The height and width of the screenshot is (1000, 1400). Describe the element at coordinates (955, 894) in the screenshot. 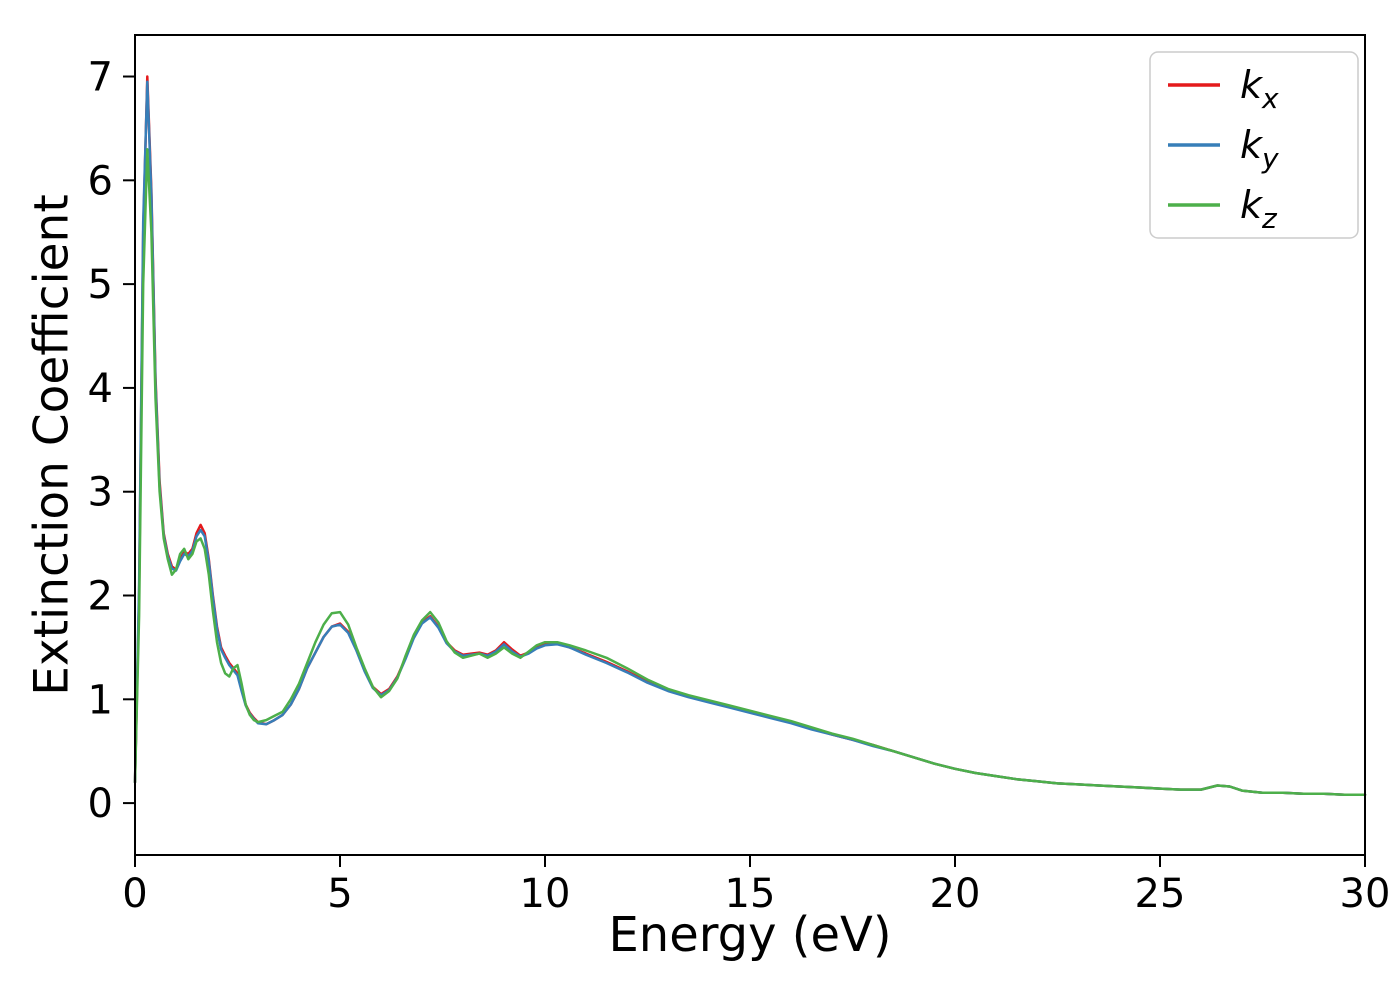

I see `x-tick-label: 20` at that location.